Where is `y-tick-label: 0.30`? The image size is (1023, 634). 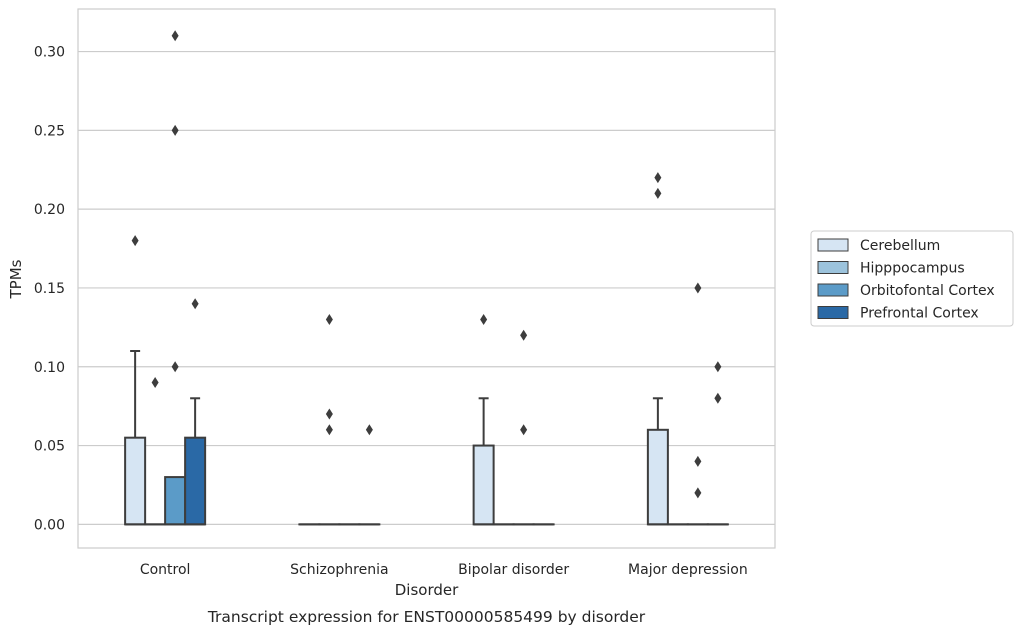 y-tick-label: 0.30 is located at coordinates (49, 53).